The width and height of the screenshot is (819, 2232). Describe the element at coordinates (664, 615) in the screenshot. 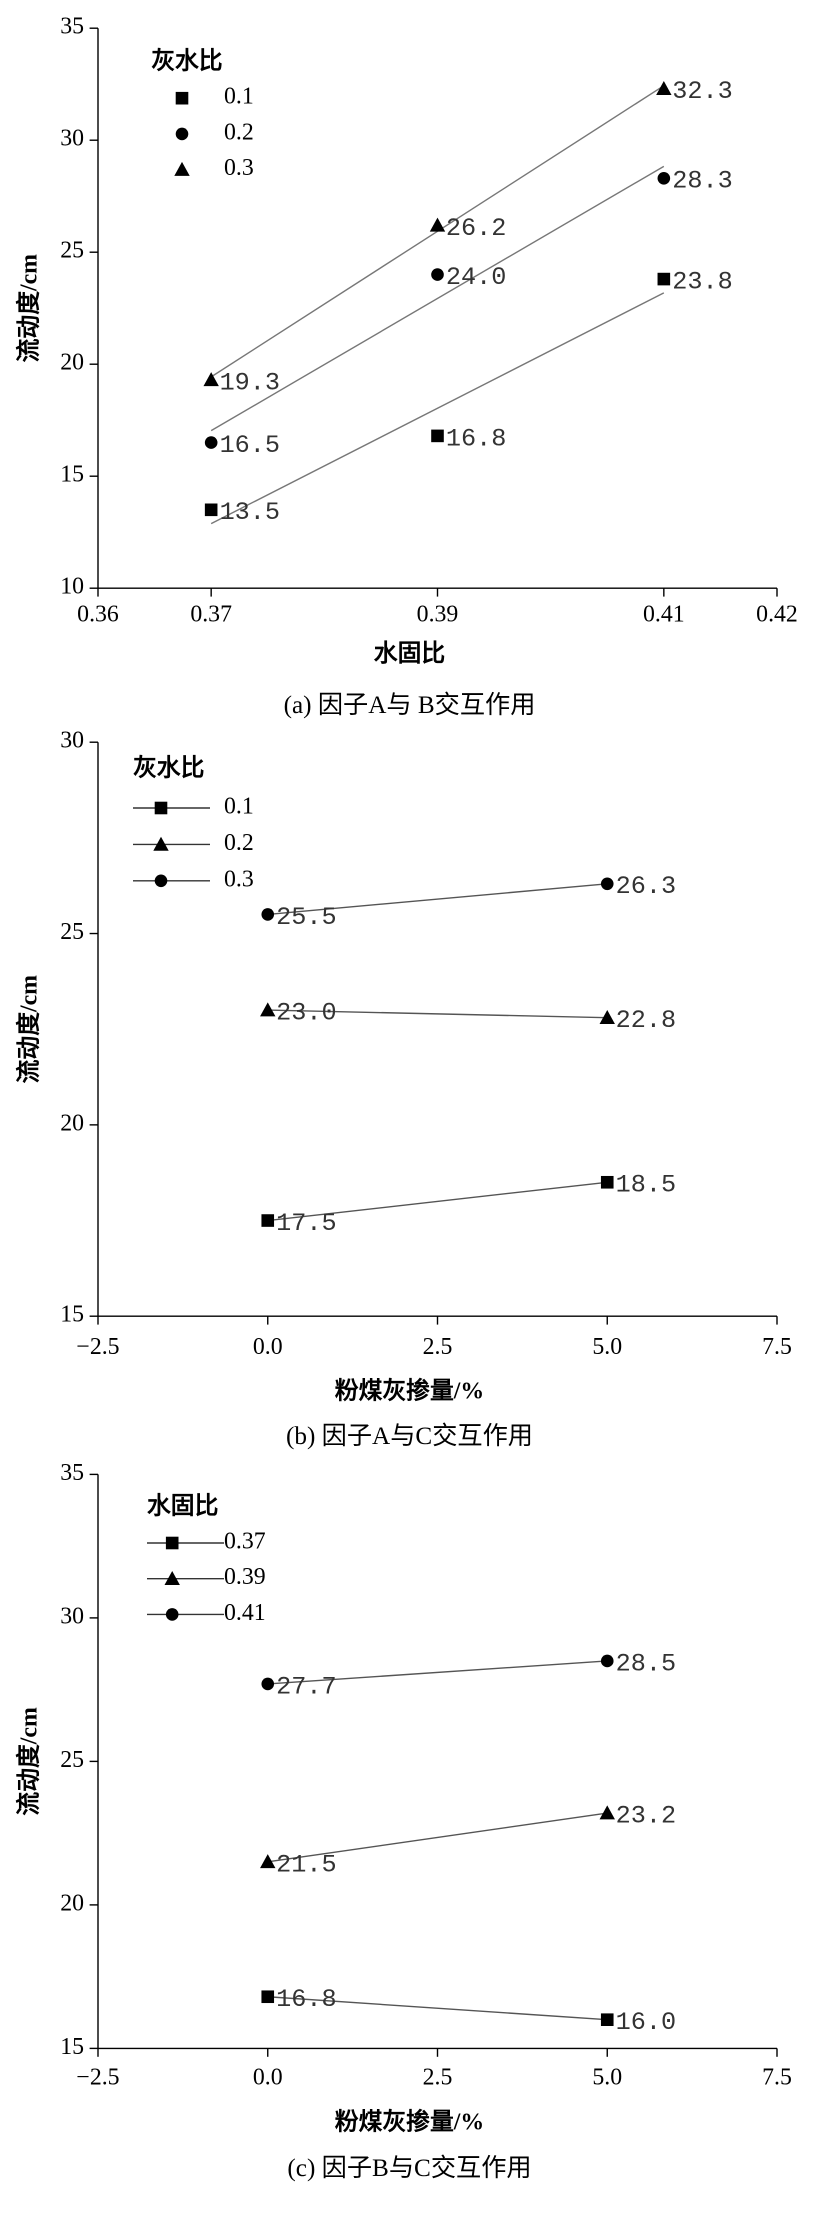

I see `x-tick-label: 0.41` at that location.